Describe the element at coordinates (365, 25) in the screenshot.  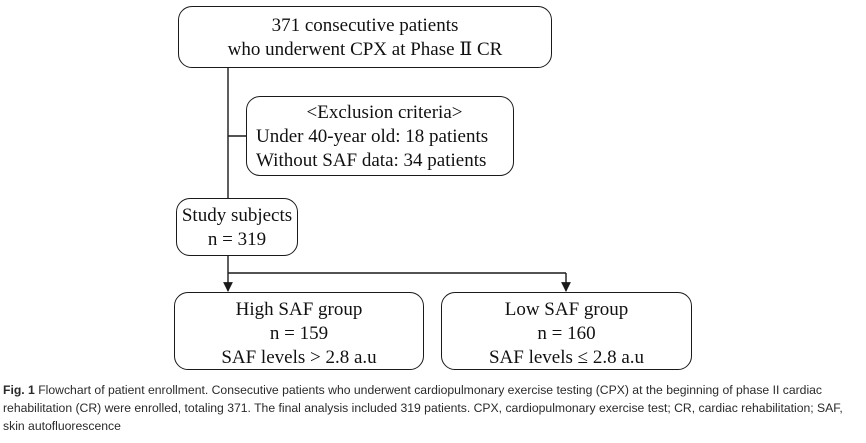
I see `box-top-line1: 371 consecutive patients` at that location.